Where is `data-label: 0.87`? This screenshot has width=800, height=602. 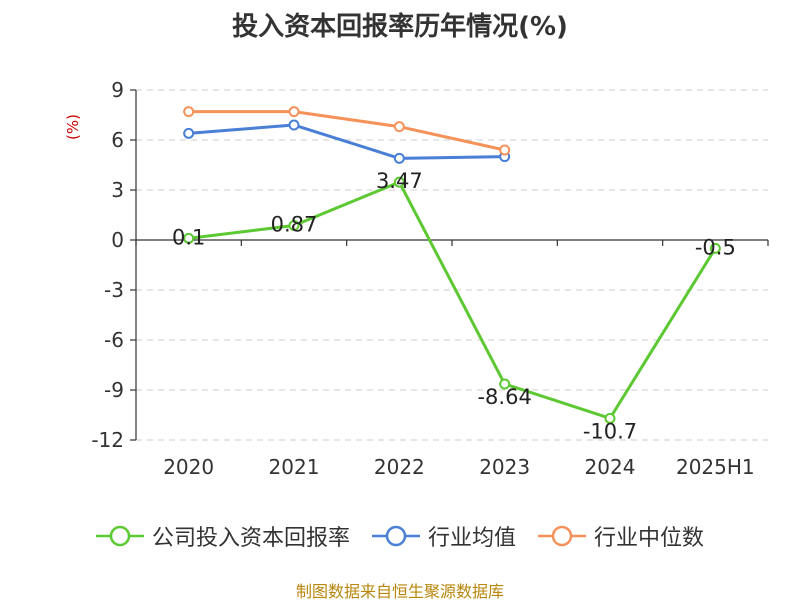 data-label: 0.87 is located at coordinates (294, 225).